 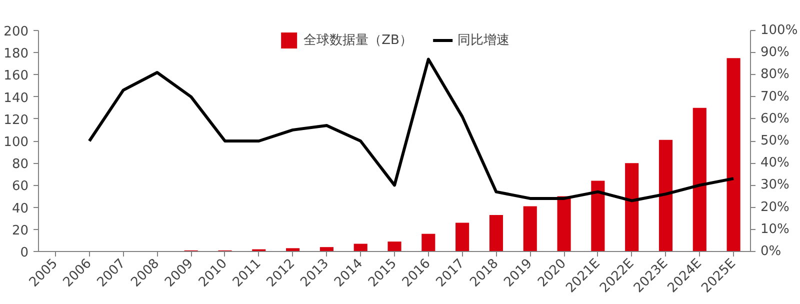 What do you see at coordinates (16, 54) in the screenshot?
I see `y-tick-label: 180` at bounding box center [16, 54].